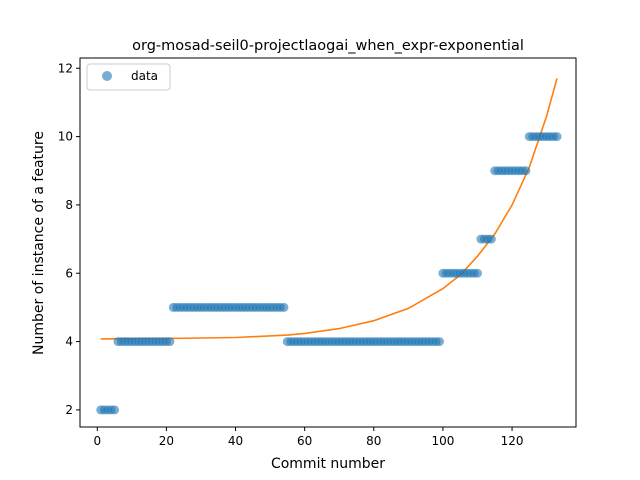 The image size is (640, 480). I want to click on x-tick-label: 120, so click(512, 441).